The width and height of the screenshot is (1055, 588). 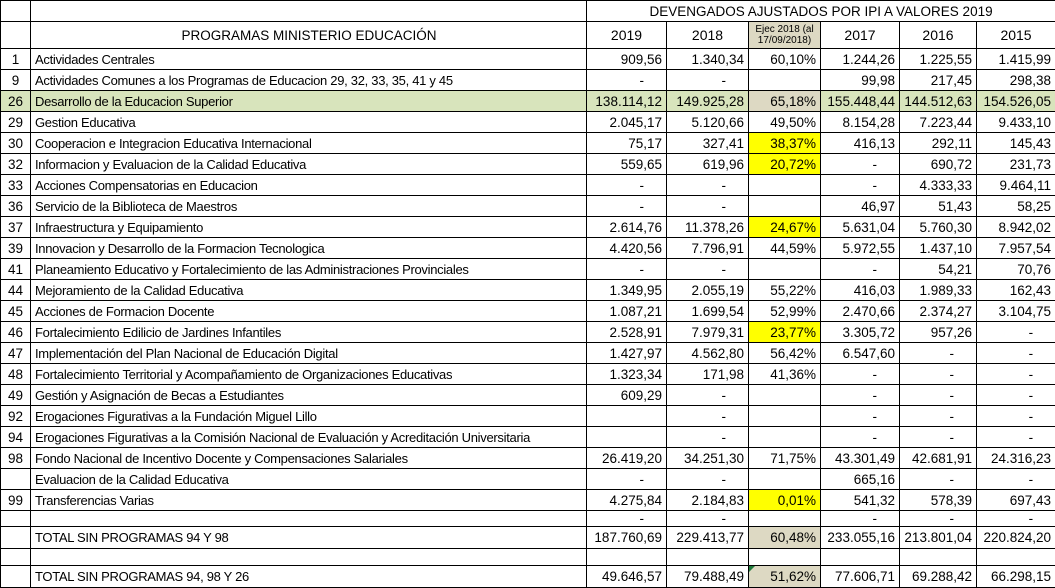 What do you see at coordinates (785, 101) in the screenshot?
I see `value-cell-ejec-2018: 65,18%` at bounding box center [785, 101].